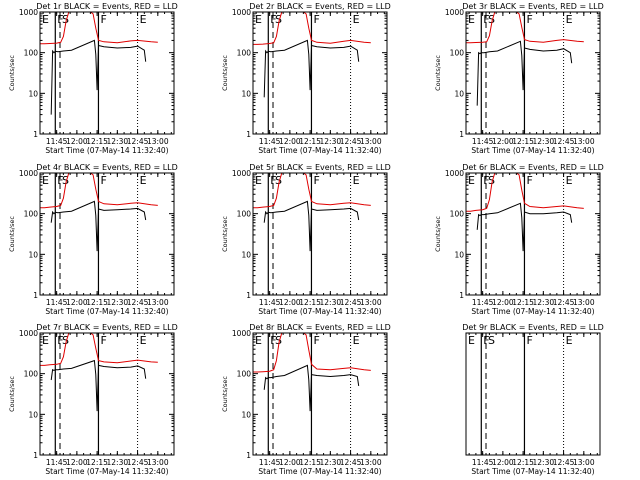  What do you see at coordinates (320, 167) in the screenshot?
I see `chart-title: Det 5r BLACK = Events, RED = LLD` at bounding box center [320, 167].